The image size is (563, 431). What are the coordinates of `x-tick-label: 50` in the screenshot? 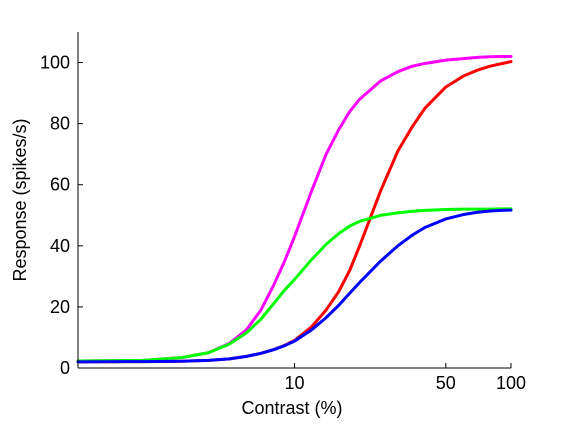 It's located at (446, 383).